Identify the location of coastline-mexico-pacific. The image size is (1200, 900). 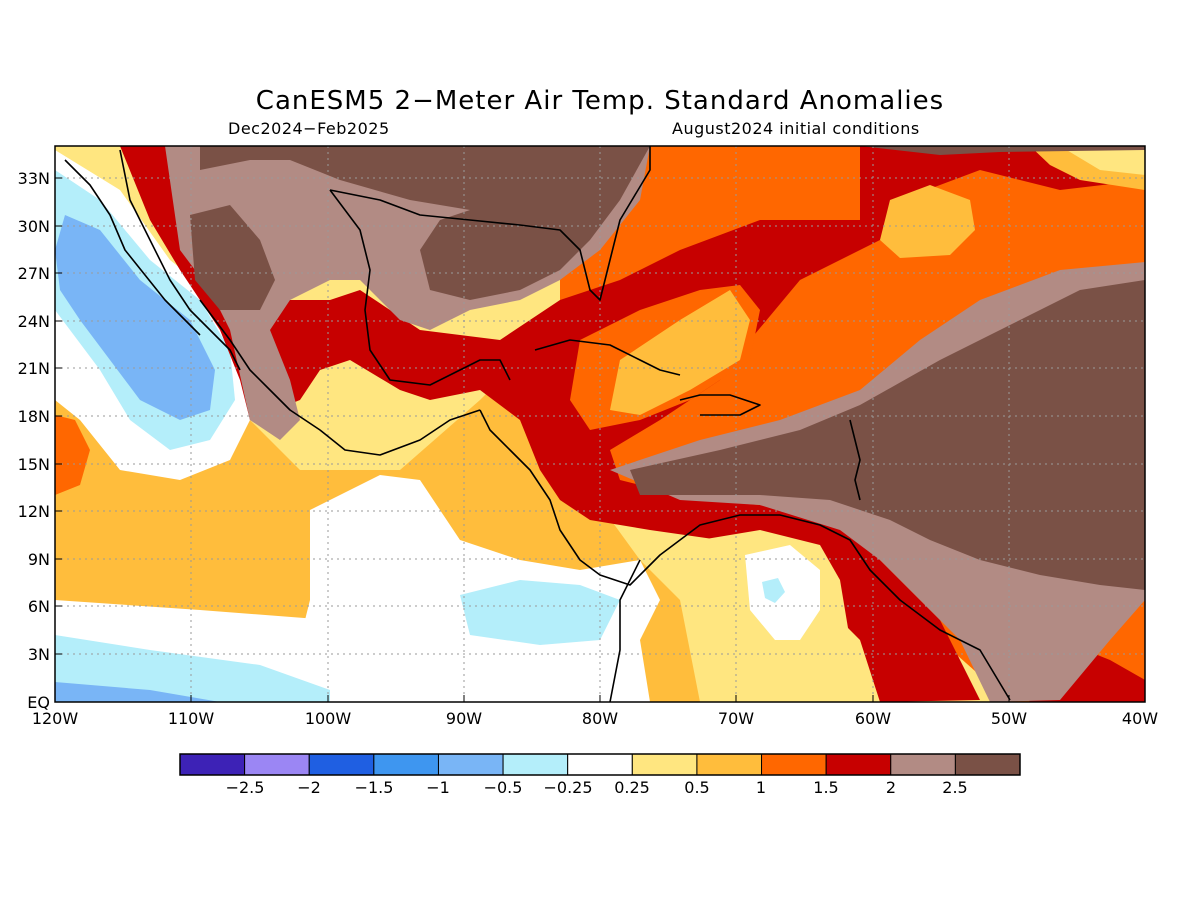
(340, 377).